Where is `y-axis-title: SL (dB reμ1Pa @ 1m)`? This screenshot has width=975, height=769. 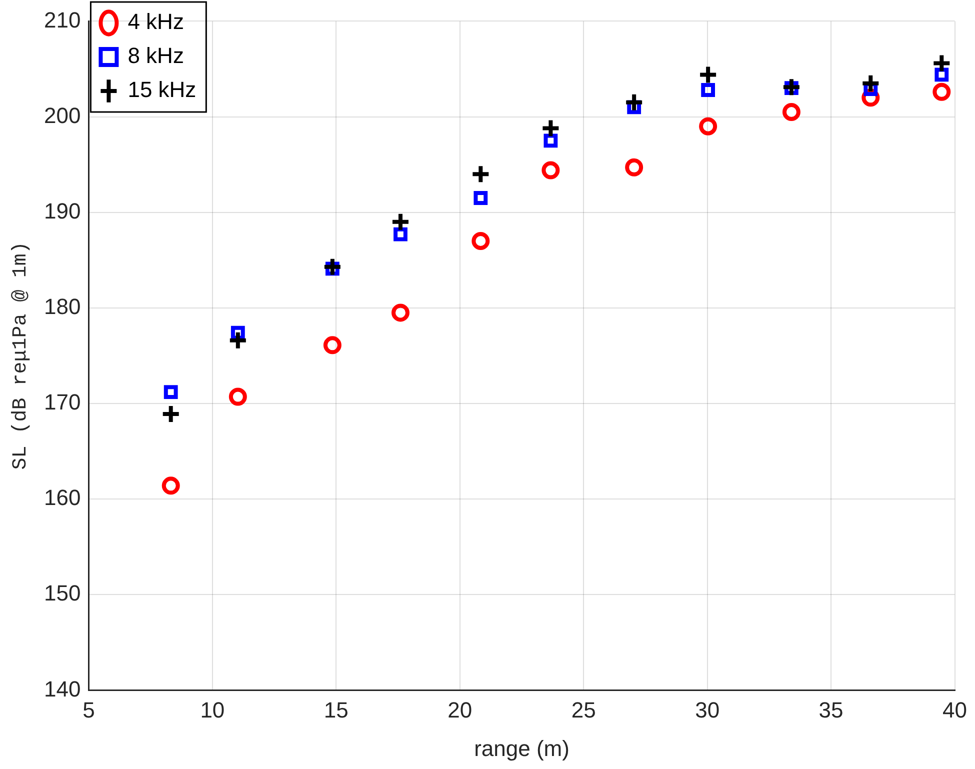 y-axis-title: SL (dB reμ1Pa @ 1m) is located at coordinates (20, 356).